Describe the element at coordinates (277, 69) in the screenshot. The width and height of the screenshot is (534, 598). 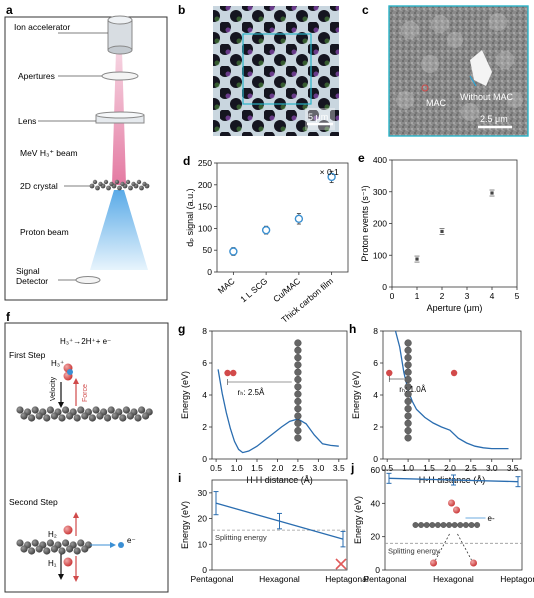
I see `selection-box` at that location.